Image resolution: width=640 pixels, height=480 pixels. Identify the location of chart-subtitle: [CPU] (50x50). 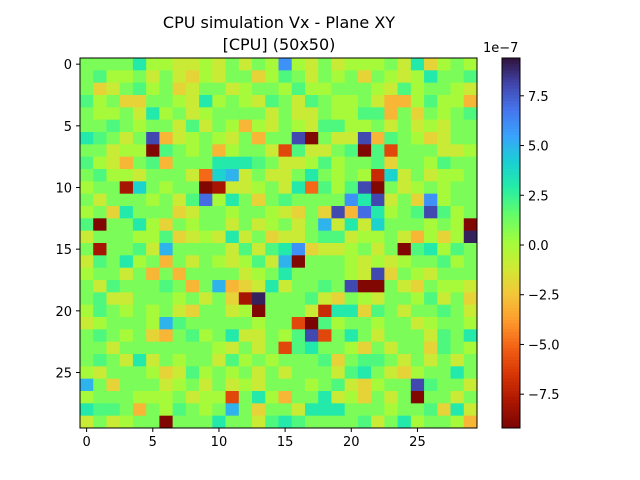
(279, 44).